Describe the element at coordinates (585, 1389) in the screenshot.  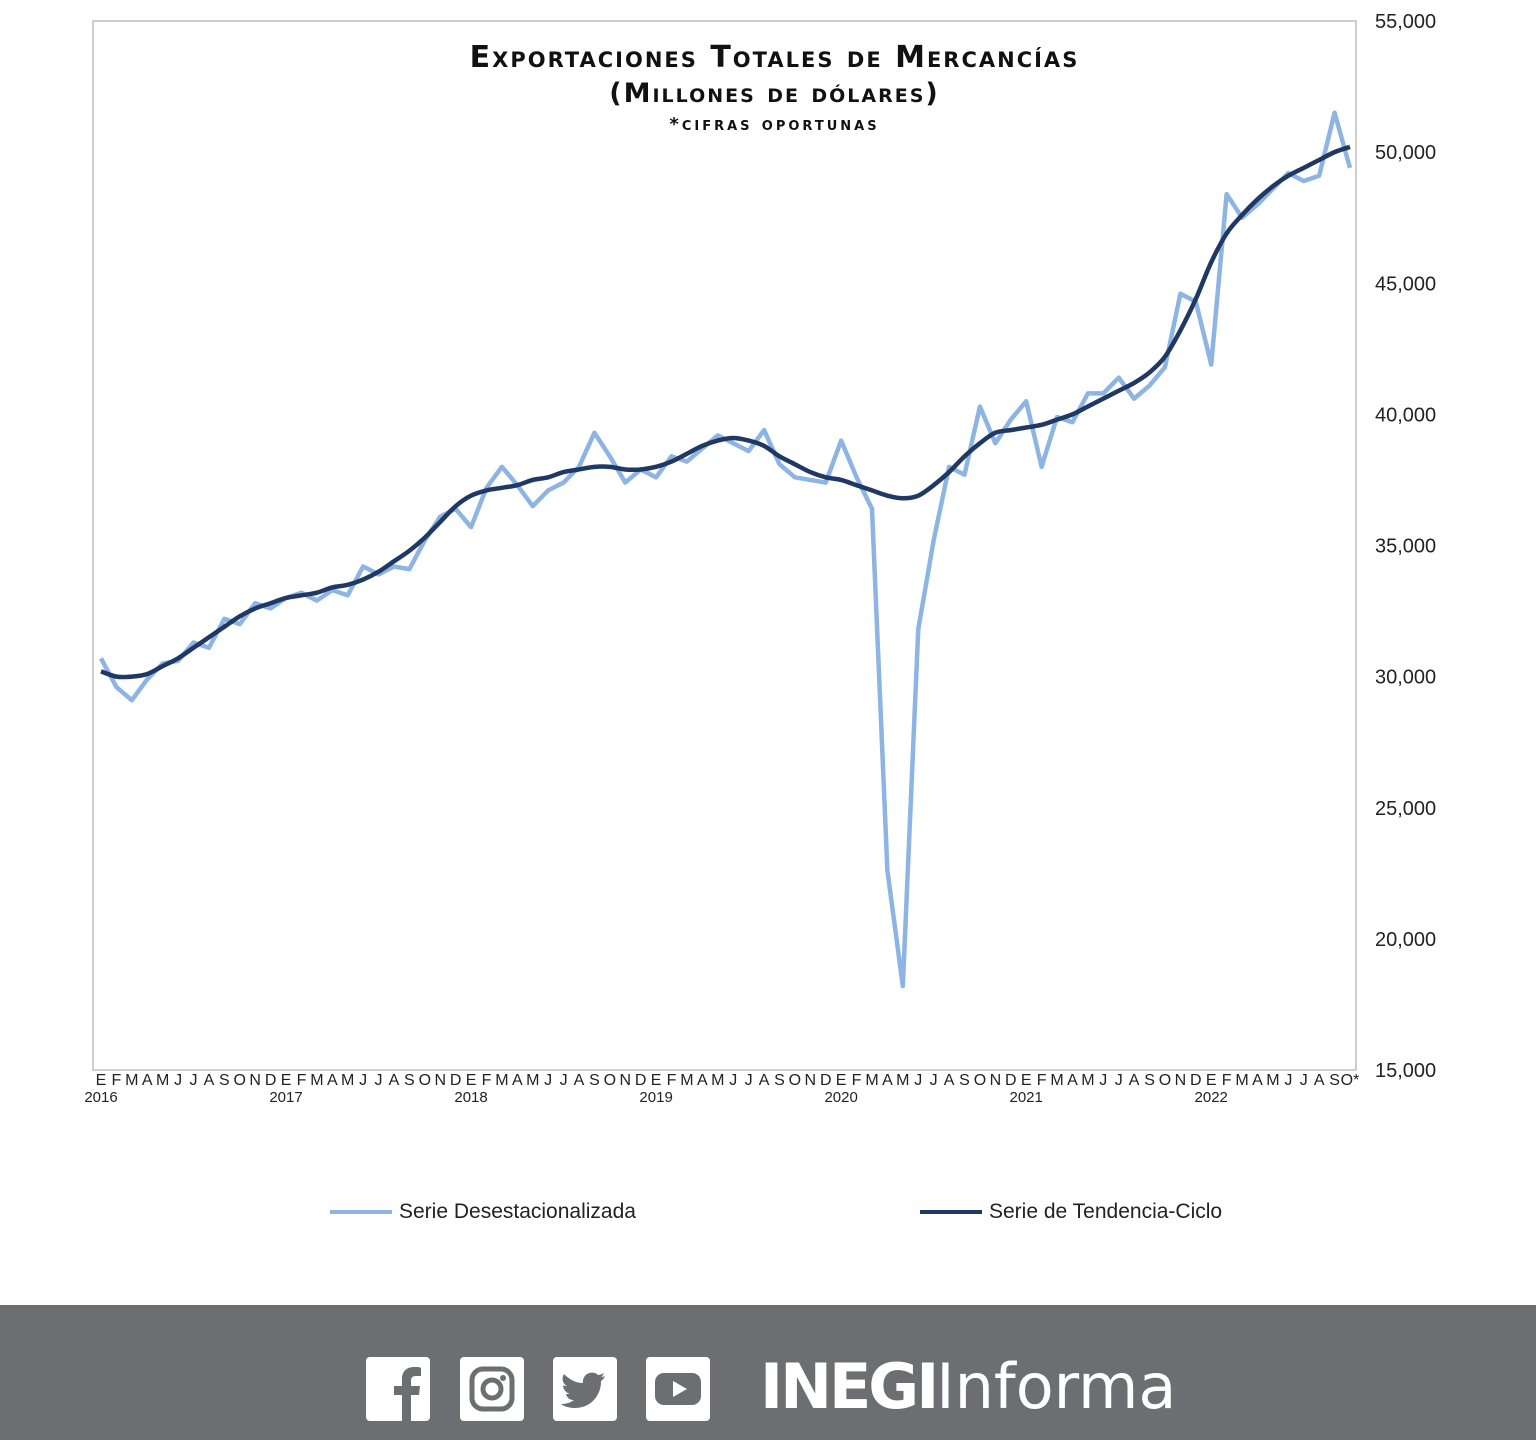
I see `twitter-icon` at that location.